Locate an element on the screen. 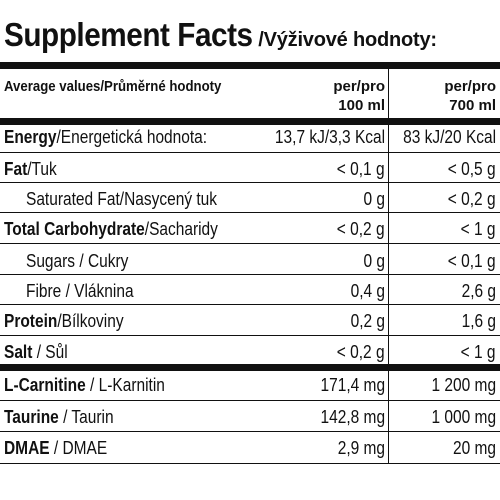 The height and width of the screenshot is (500, 500). row-dmae: DMAE / DMAE 2,9 mg 20 mg is located at coordinates (250, 448).